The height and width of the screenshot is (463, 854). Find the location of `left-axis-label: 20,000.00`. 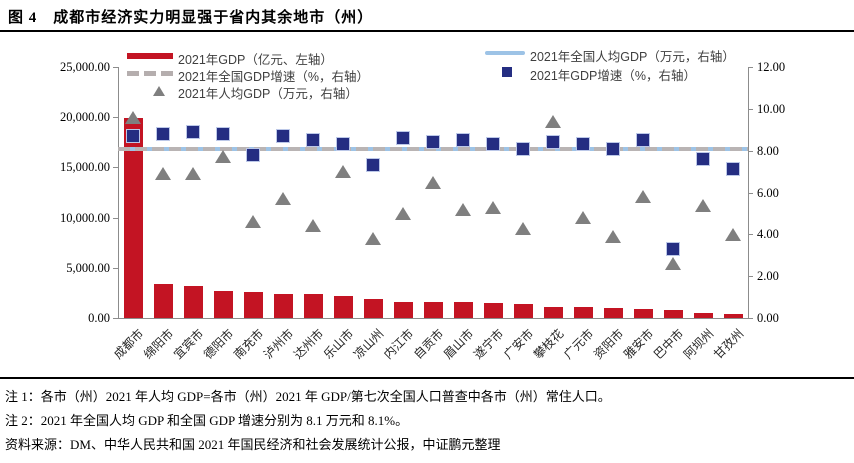

left-axis-label: 20,000.00 is located at coordinates (85, 117).